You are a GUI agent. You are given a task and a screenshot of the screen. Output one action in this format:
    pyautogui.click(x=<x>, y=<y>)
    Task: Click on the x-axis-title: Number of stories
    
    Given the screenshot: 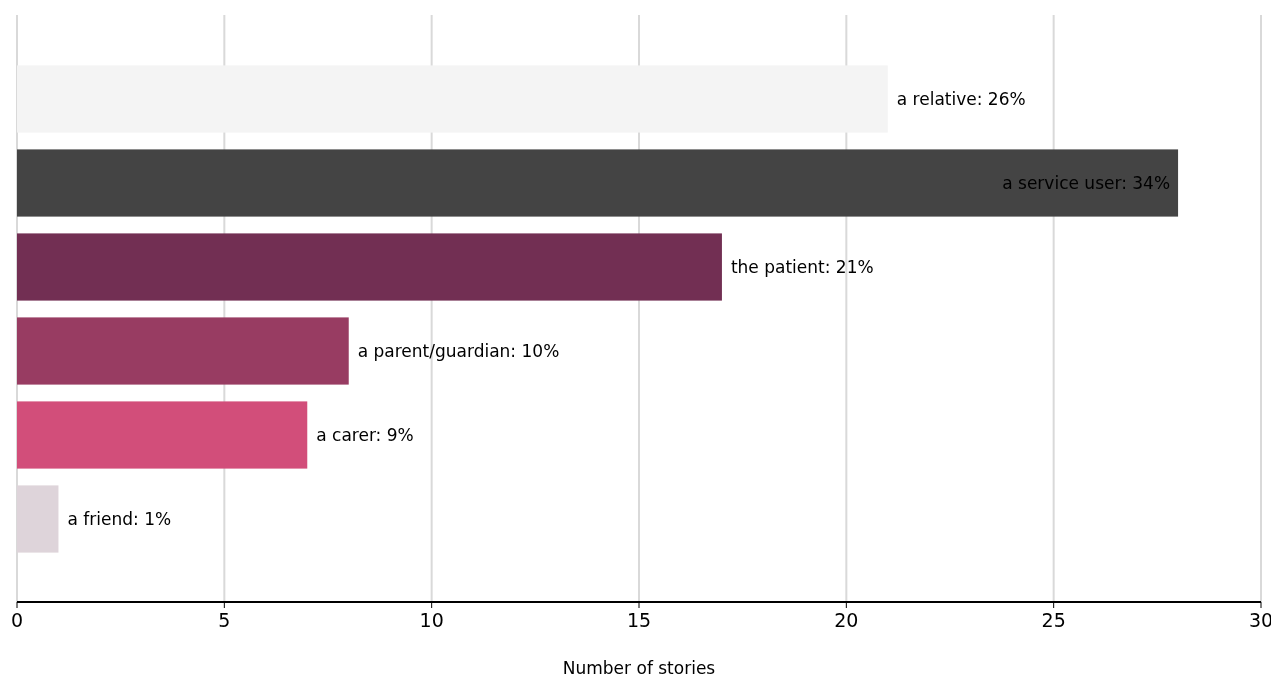 What is the action you would take?
    pyautogui.click(x=639, y=668)
    